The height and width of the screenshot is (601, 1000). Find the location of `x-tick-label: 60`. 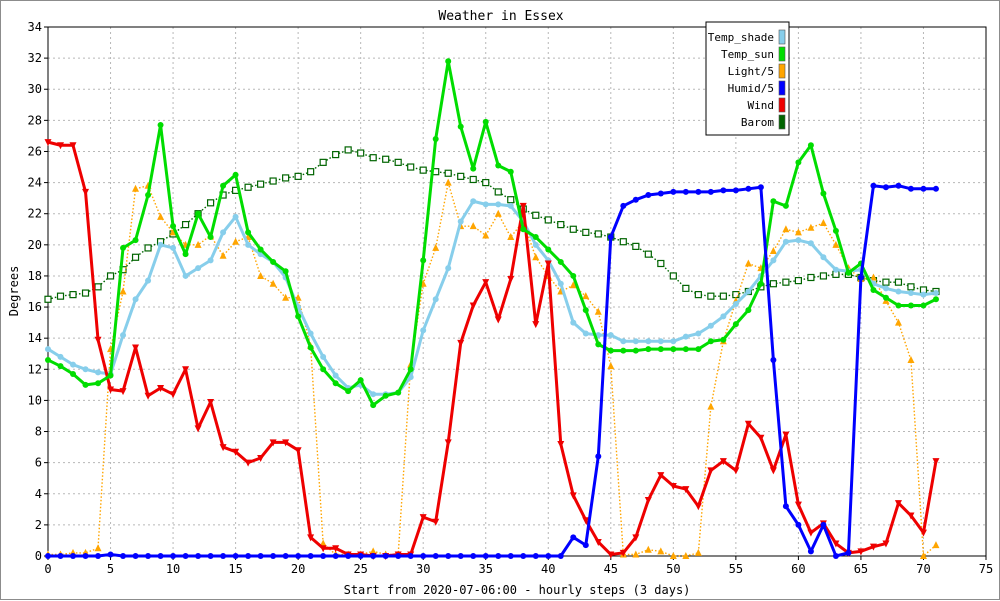

x-tick-label: 60 is located at coordinates (798, 569).